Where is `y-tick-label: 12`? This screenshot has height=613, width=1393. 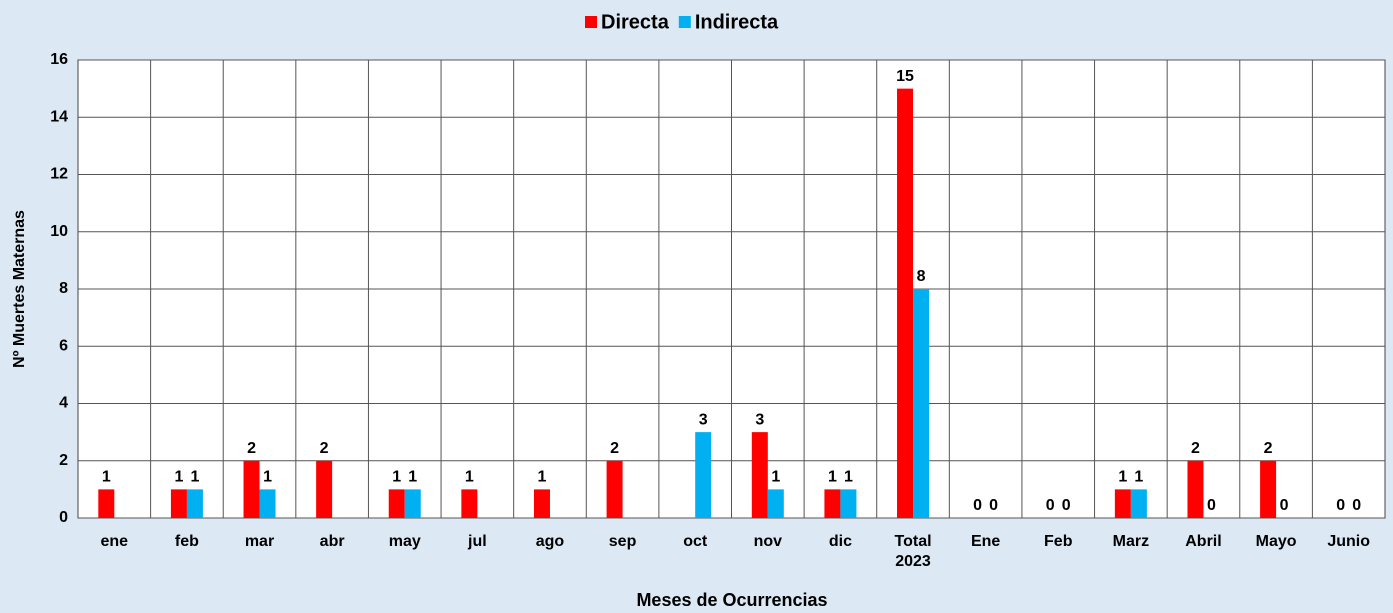
y-tick-label: 12 is located at coordinates (59, 174).